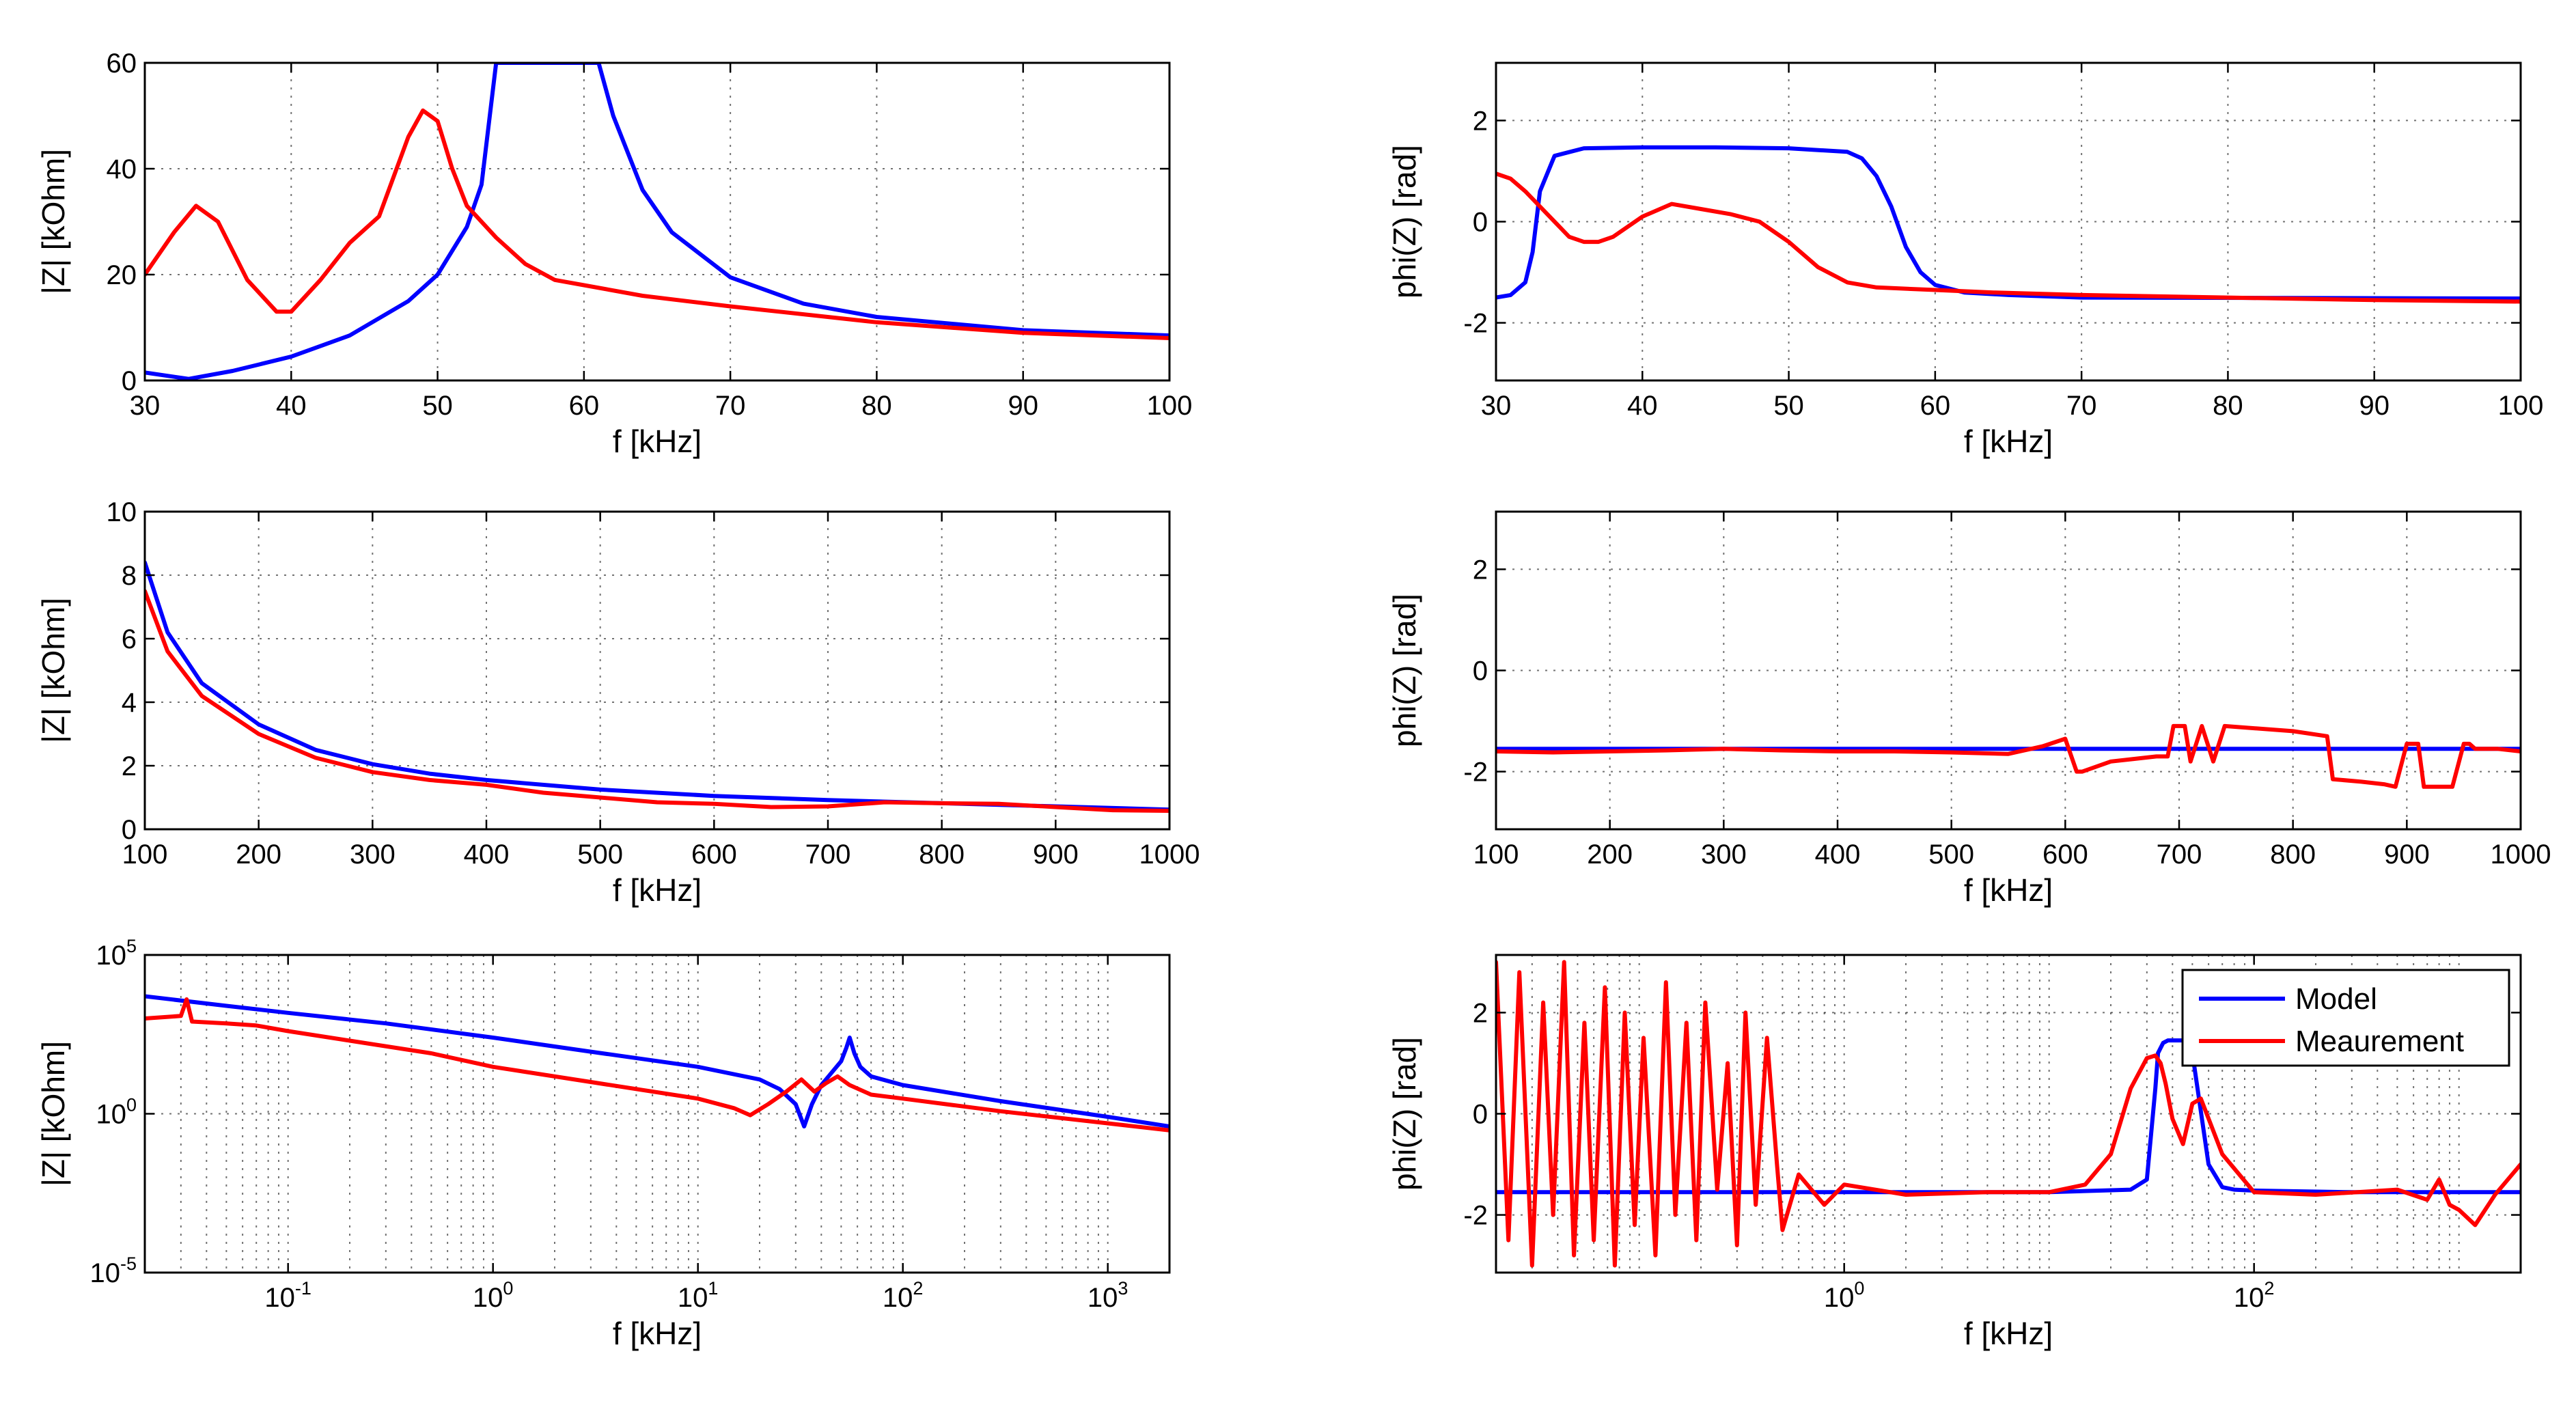  What do you see at coordinates (113, 1271) in the screenshot?
I see `y-tick-label: 10⁻⁵` at bounding box center [113, 1271].